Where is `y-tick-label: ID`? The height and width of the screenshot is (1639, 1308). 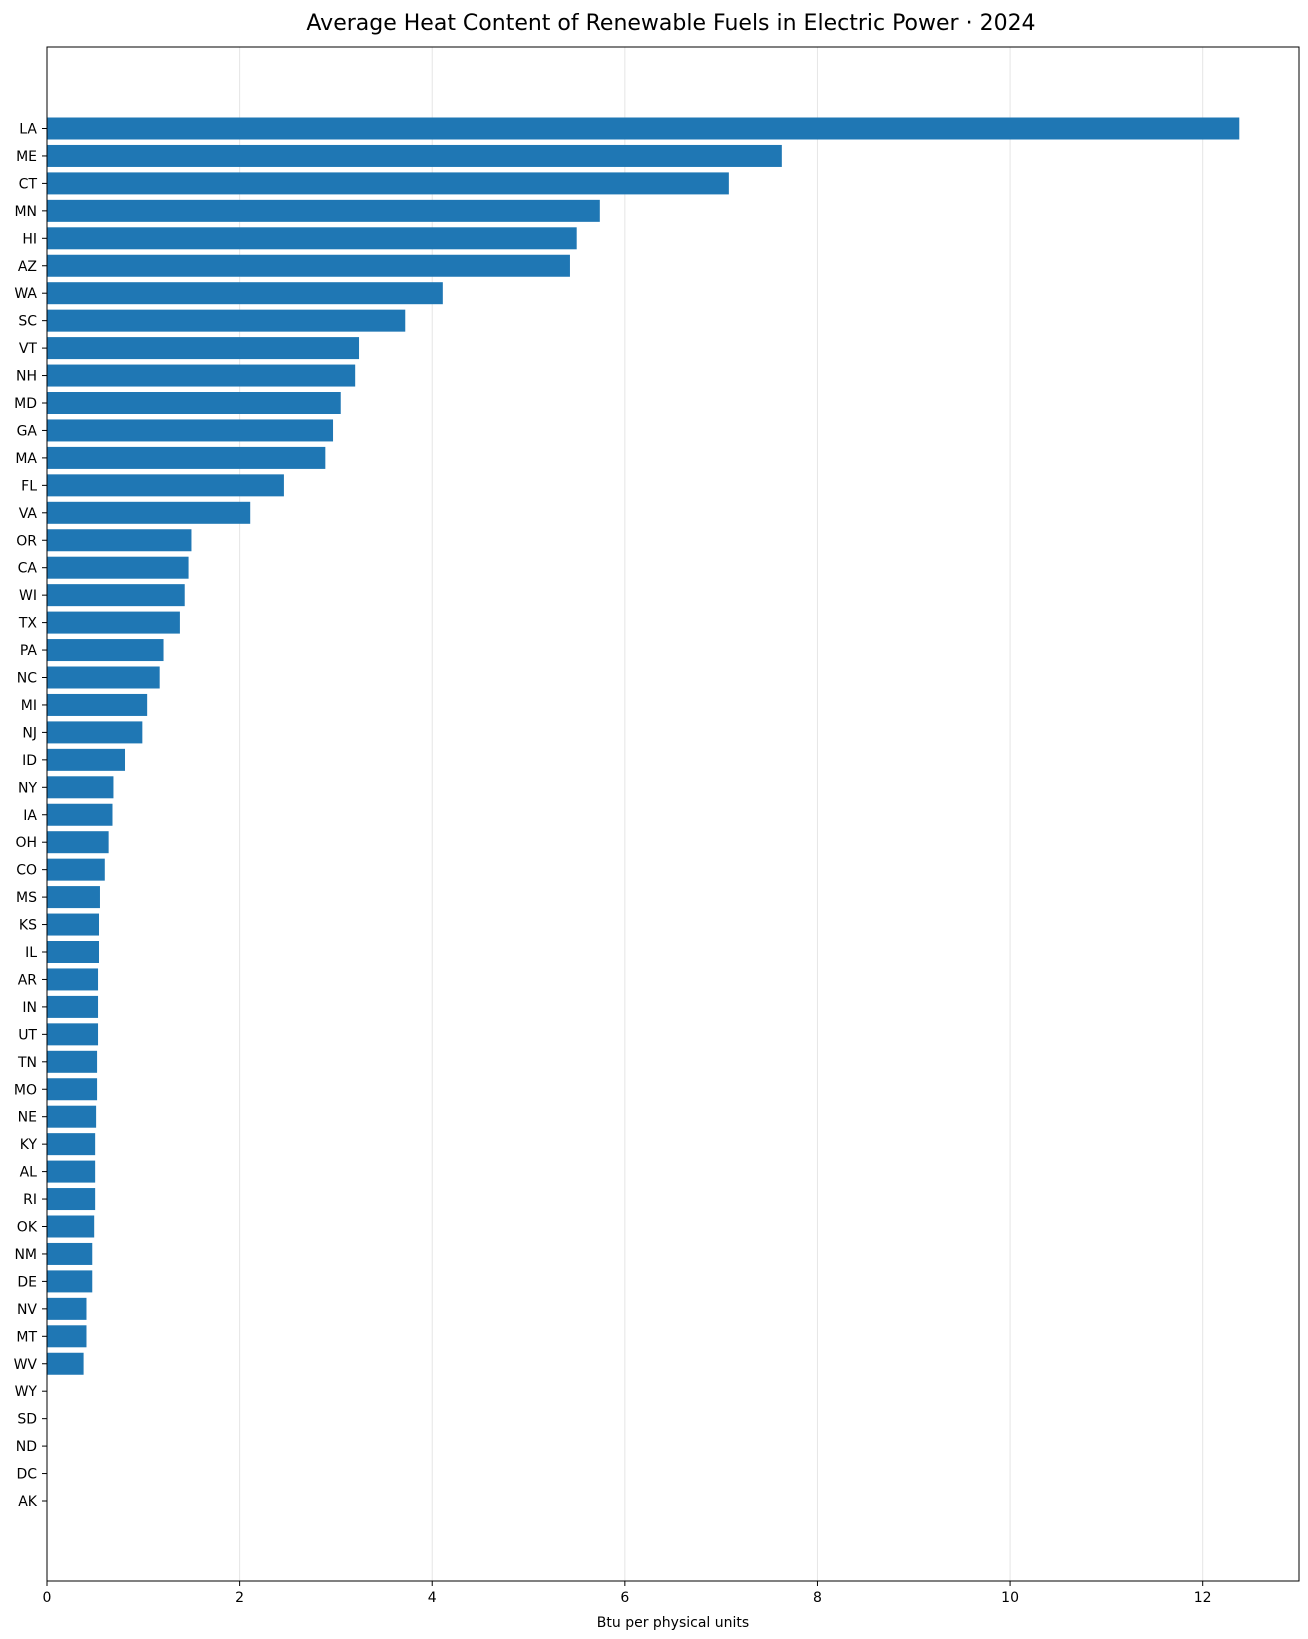
y-tick-label: ID is located at coordinates (29, 761).